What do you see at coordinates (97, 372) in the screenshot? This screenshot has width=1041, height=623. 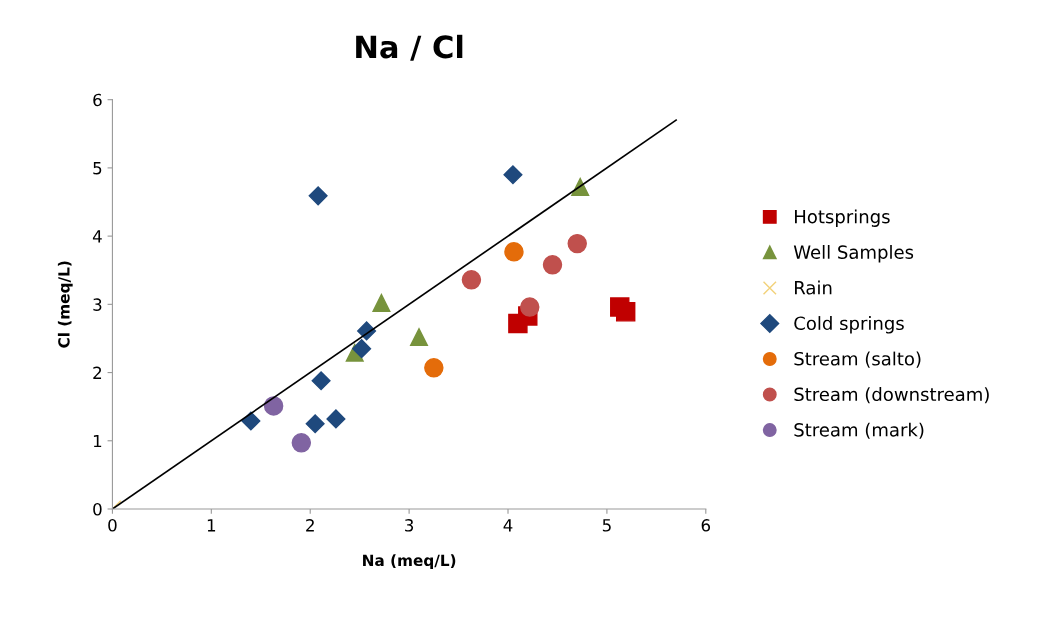 I see `y-tick-label: 2` at bounding box center [97, 372].